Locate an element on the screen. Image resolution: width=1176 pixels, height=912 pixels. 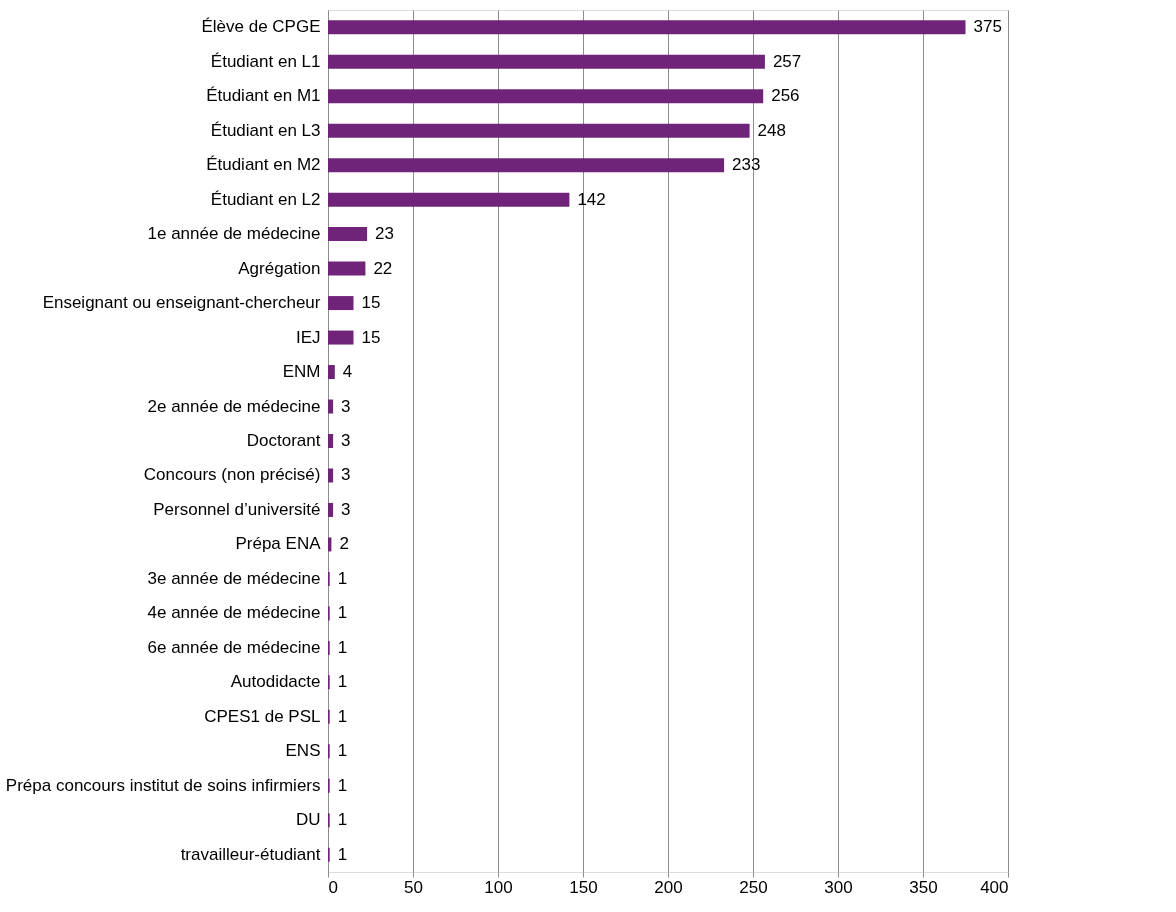
y-tick-label: Concours (non précisé) is located at coordinates (232, 475).